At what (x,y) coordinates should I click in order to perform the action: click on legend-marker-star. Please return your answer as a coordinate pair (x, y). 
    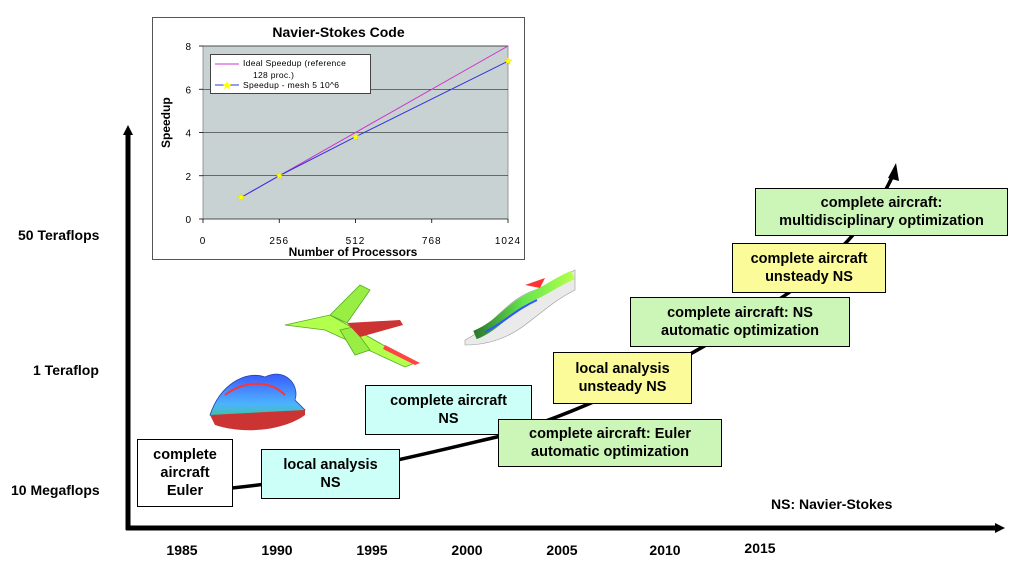
    Looking at the image, I should click on (227, 85).